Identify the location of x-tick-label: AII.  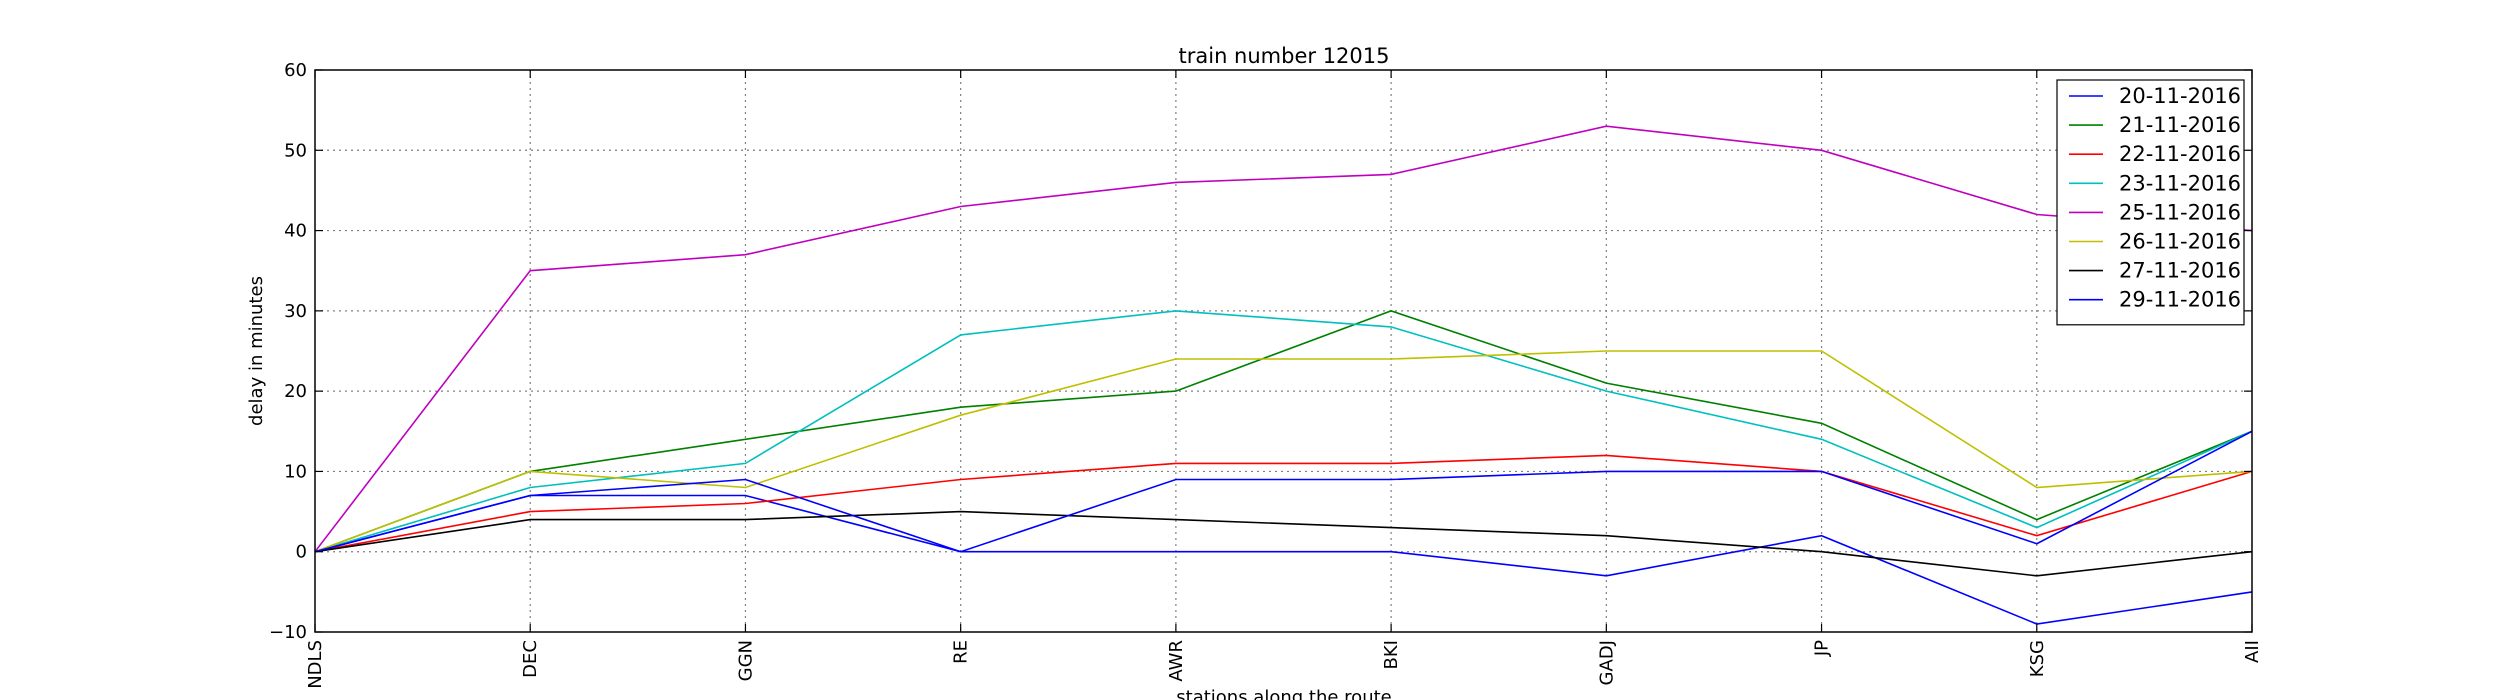
(2252, 651).